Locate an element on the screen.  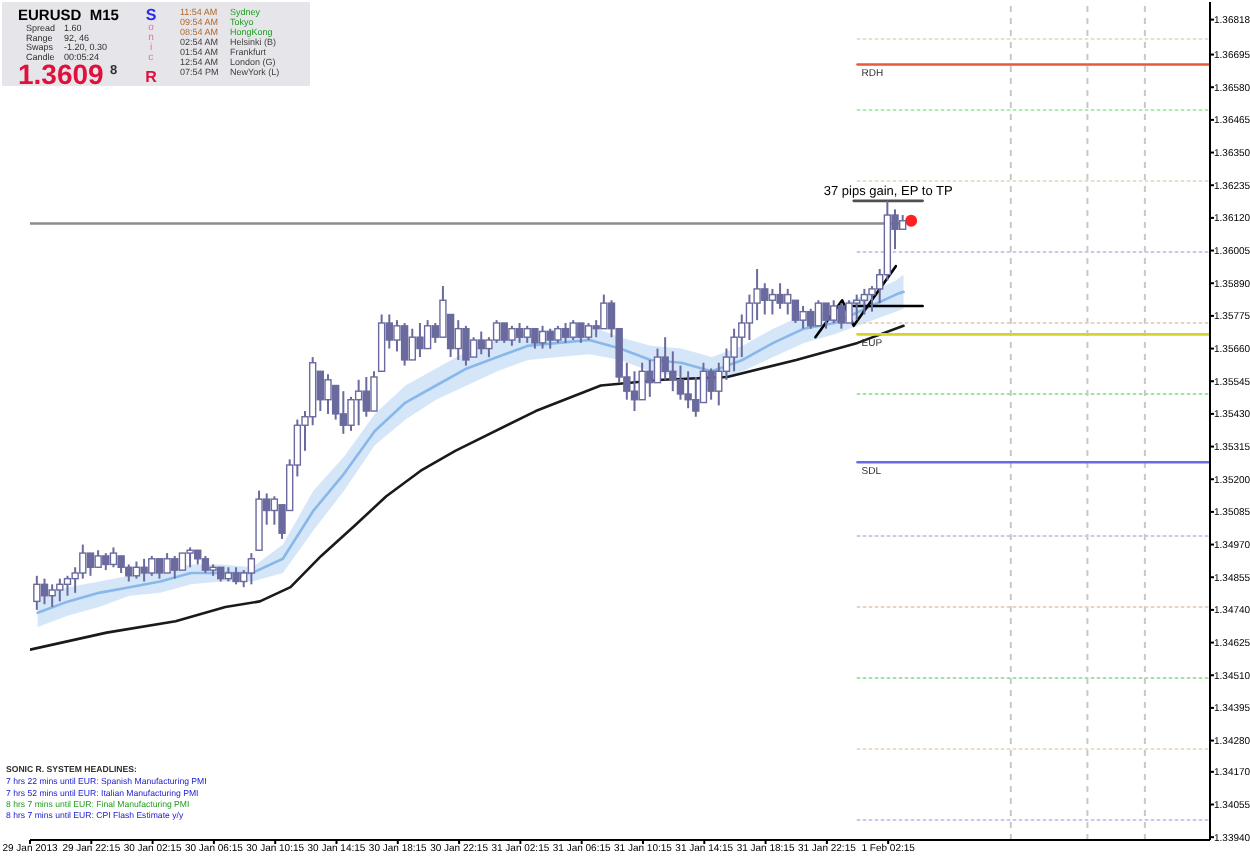
annotation: 1.3609 is located at coordinates (61, 74).